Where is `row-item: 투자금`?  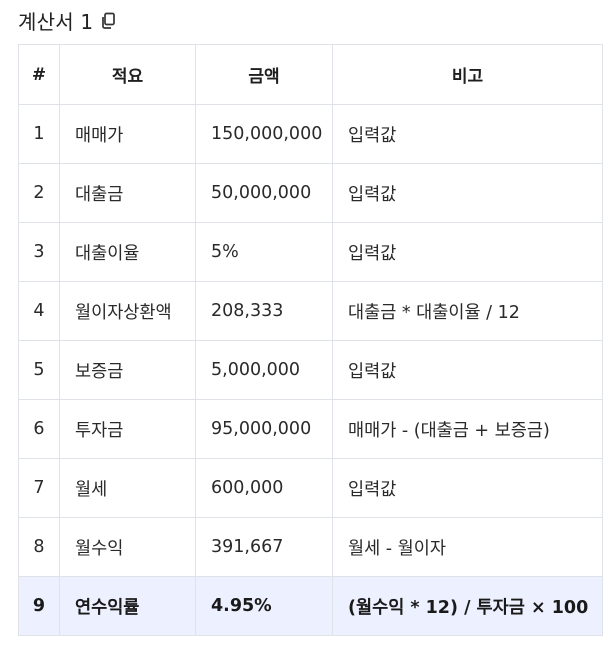 row-item: 투자금 is located at coordinates (127, 429).